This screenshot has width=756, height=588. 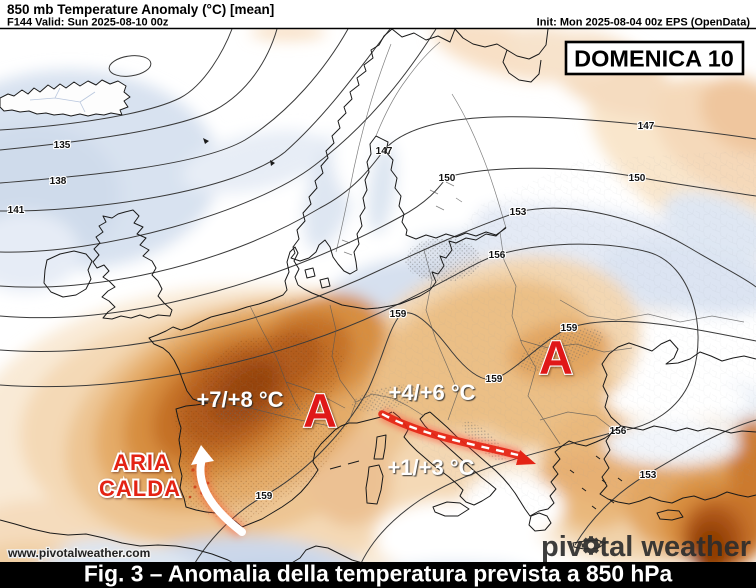 I want to click on svg-text: +1/+3 °C, so click(x=430, y=467).